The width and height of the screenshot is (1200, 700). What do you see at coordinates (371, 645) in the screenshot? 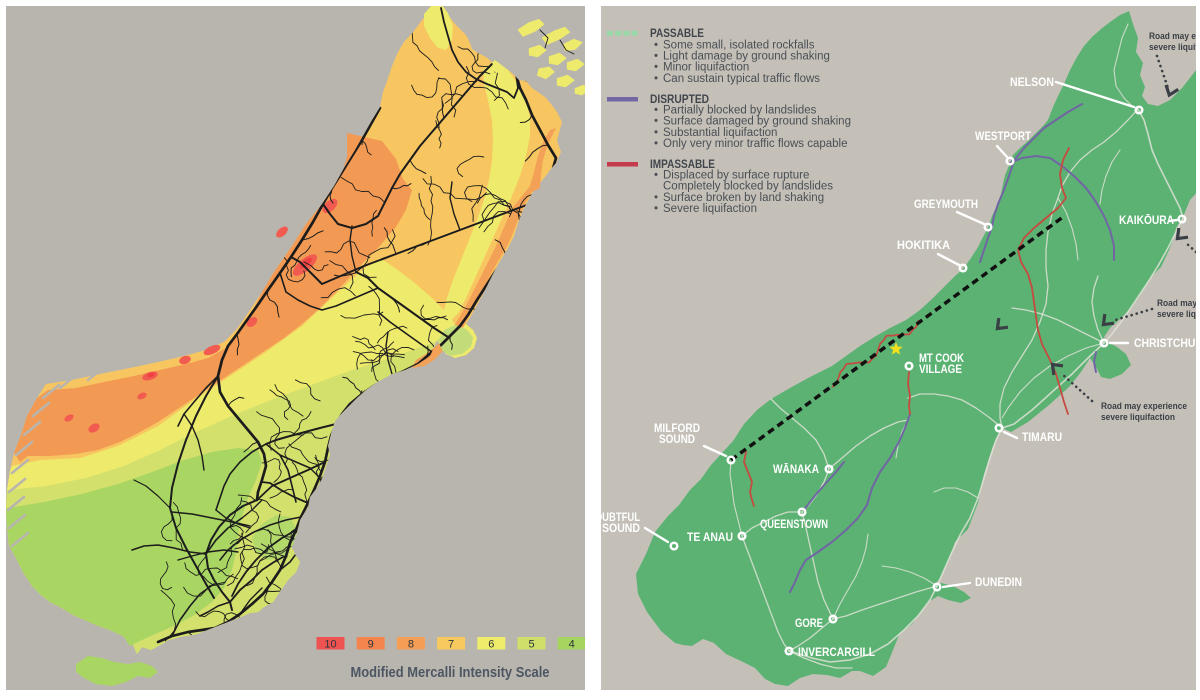
I see `svg-text: 9` at bounding box center [371, 645].